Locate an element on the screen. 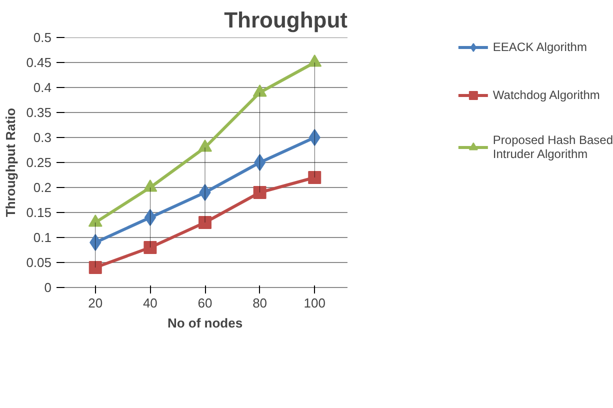  y-tick-label: 0.5 is located at coordinates (42, 37).